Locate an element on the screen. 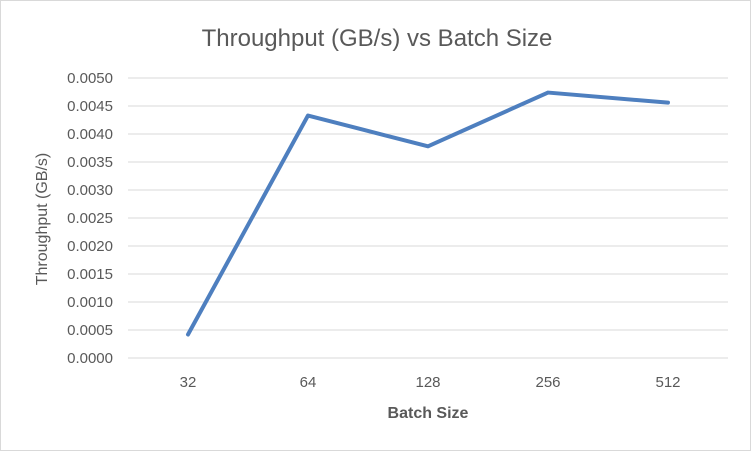 Image resolution: width=751 pixels, height=451 pixels. y-tick-label: 0.0010 is located at coordinates (90, 302).